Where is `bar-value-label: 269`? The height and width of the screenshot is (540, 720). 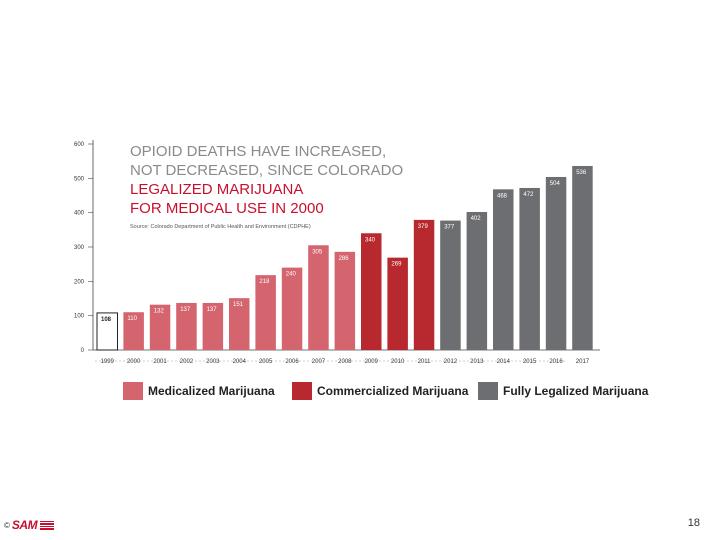
bar-value-label: 269 is located at coordinates (396, 265).